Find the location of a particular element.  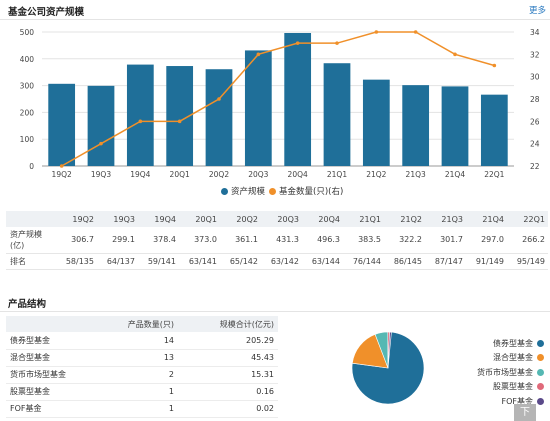

legend-dot-scale is located at coordinates (224, 191).